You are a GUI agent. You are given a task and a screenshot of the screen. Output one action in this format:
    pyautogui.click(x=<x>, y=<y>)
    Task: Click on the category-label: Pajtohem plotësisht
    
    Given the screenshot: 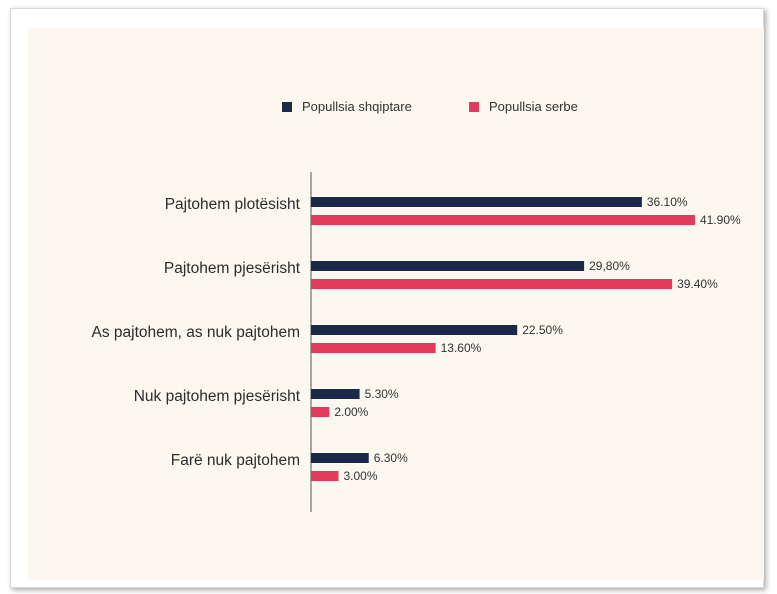 What is the action you would take?
    pyautogui.click(x=233, y=204)
    